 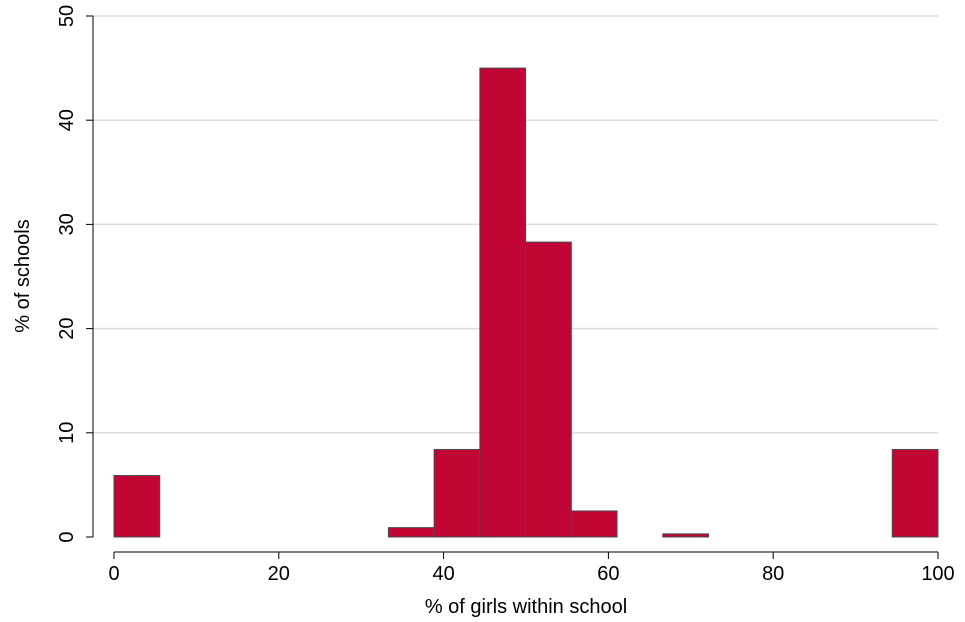 I want to click on x-tick-label: 80, so click(x=773, y=574).